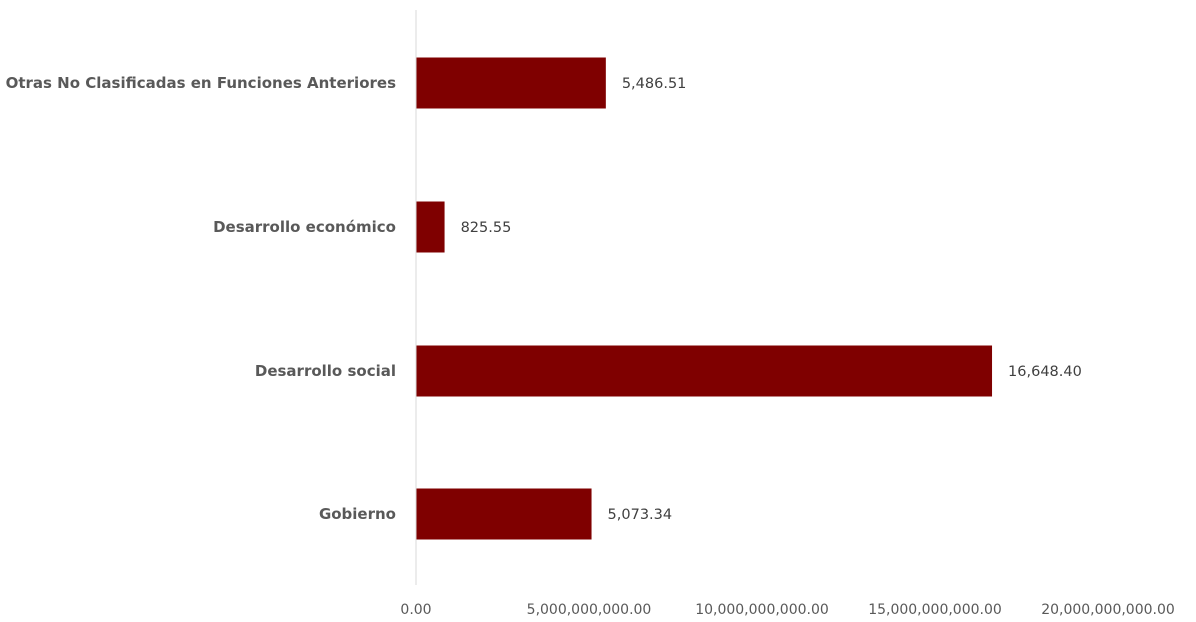  Describe the element at coordinates (654, 84) in the screenshot. I see `data-label: 5,486.51` at that location.